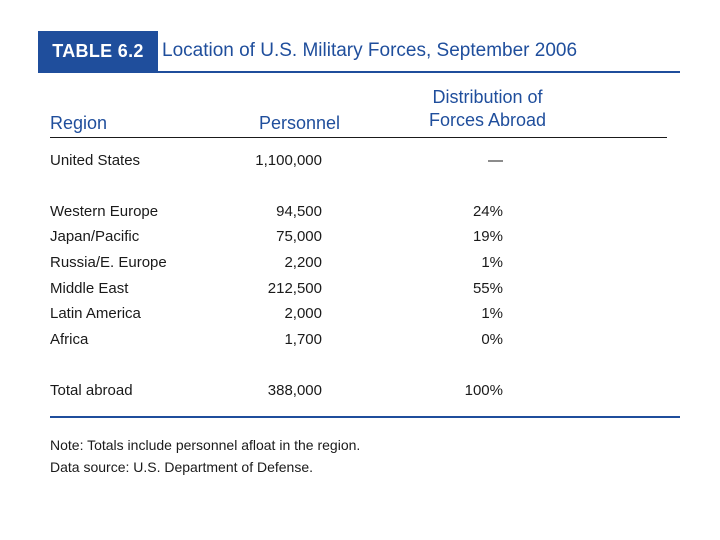 The height and width of the screenshot is (540, 720). I want to click on table-label-badge: TABLE 6.2, so click(98, 51).